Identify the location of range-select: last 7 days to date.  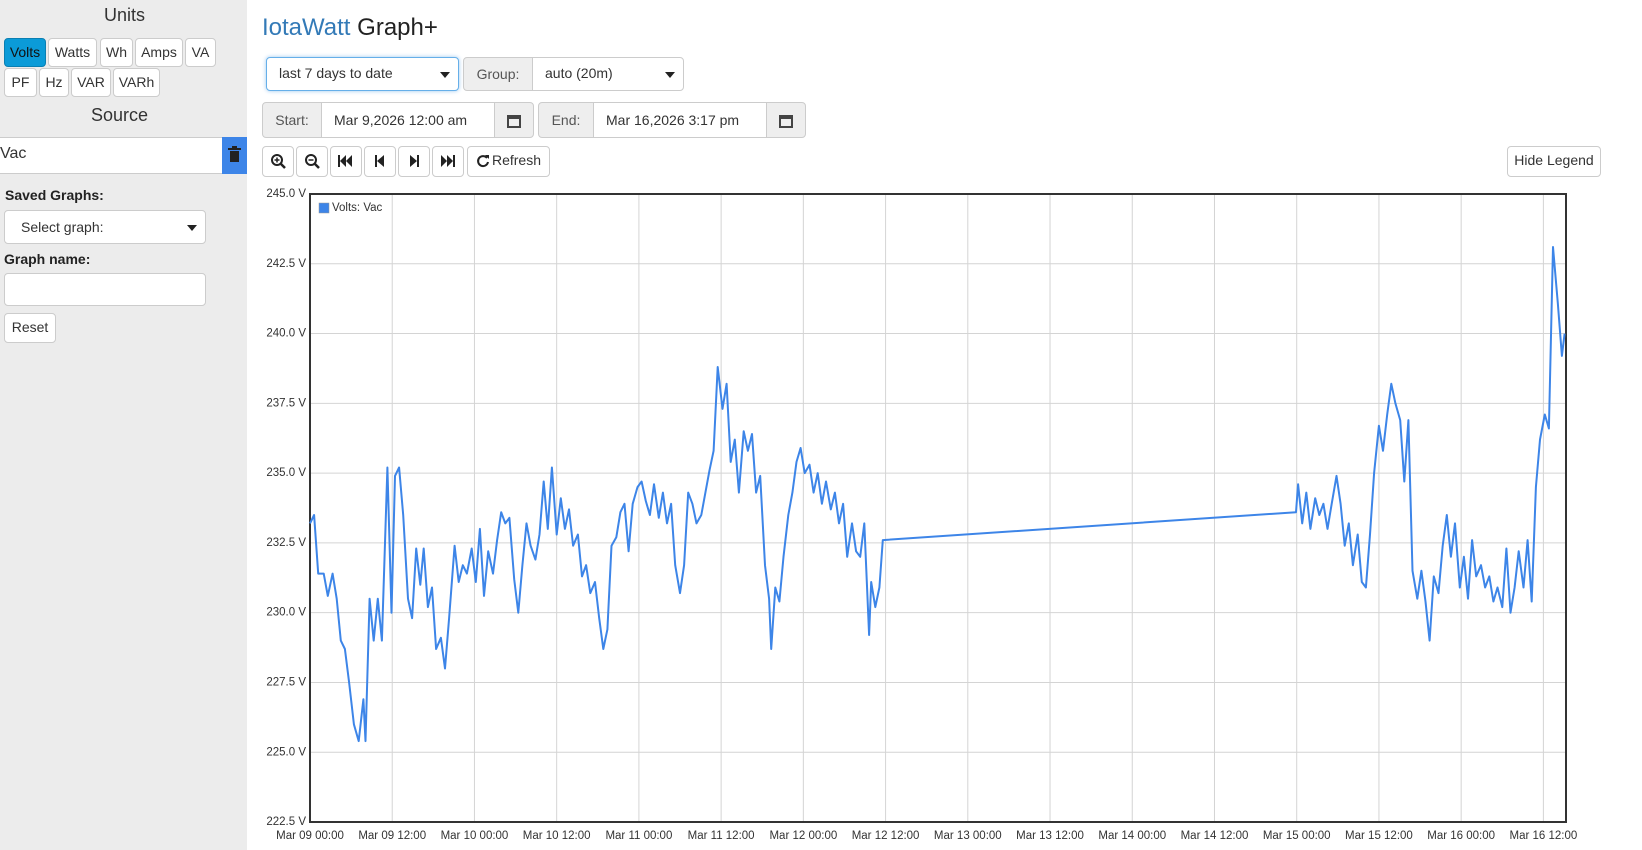
(362, 74).